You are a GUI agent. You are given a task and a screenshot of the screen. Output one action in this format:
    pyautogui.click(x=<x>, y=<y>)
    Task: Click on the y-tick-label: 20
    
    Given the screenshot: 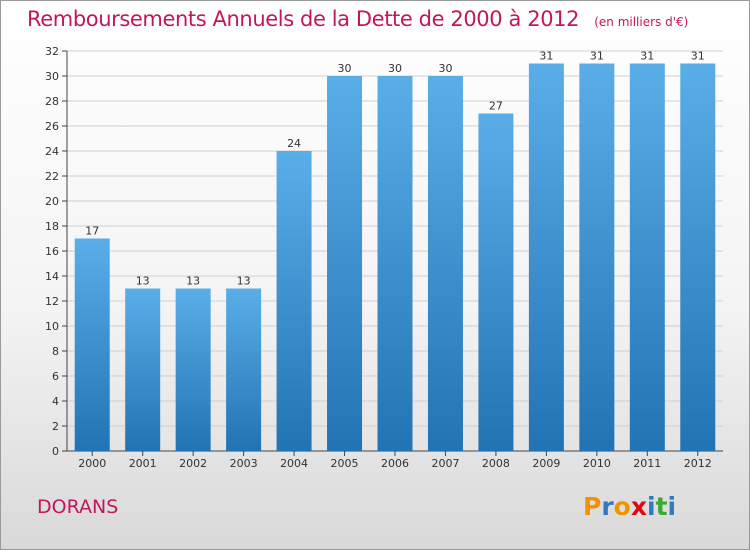 What is the action you would take?
    pyautogui.click(x=52, y=201)
    